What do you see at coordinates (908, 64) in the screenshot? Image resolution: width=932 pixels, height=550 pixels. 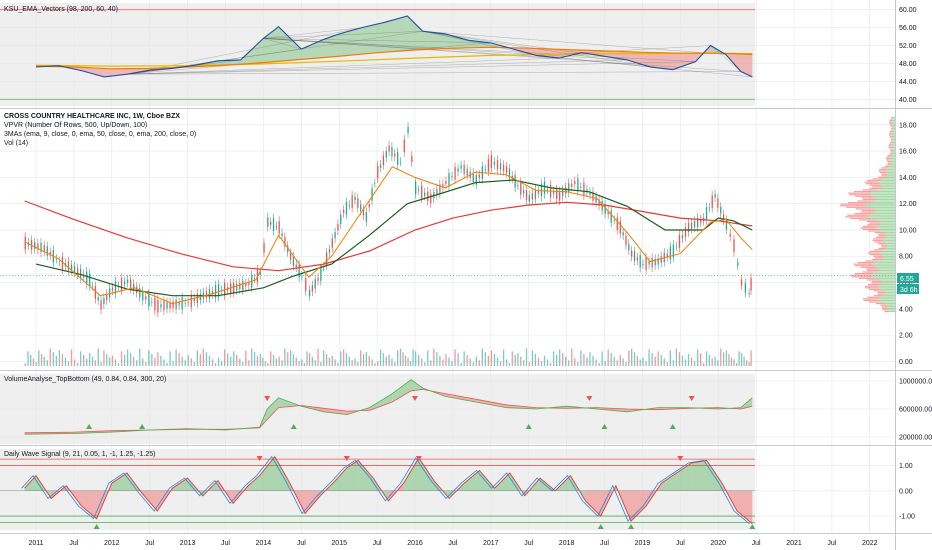 I see `y-tick-label: 48.00` at bounding box center [908, 64].